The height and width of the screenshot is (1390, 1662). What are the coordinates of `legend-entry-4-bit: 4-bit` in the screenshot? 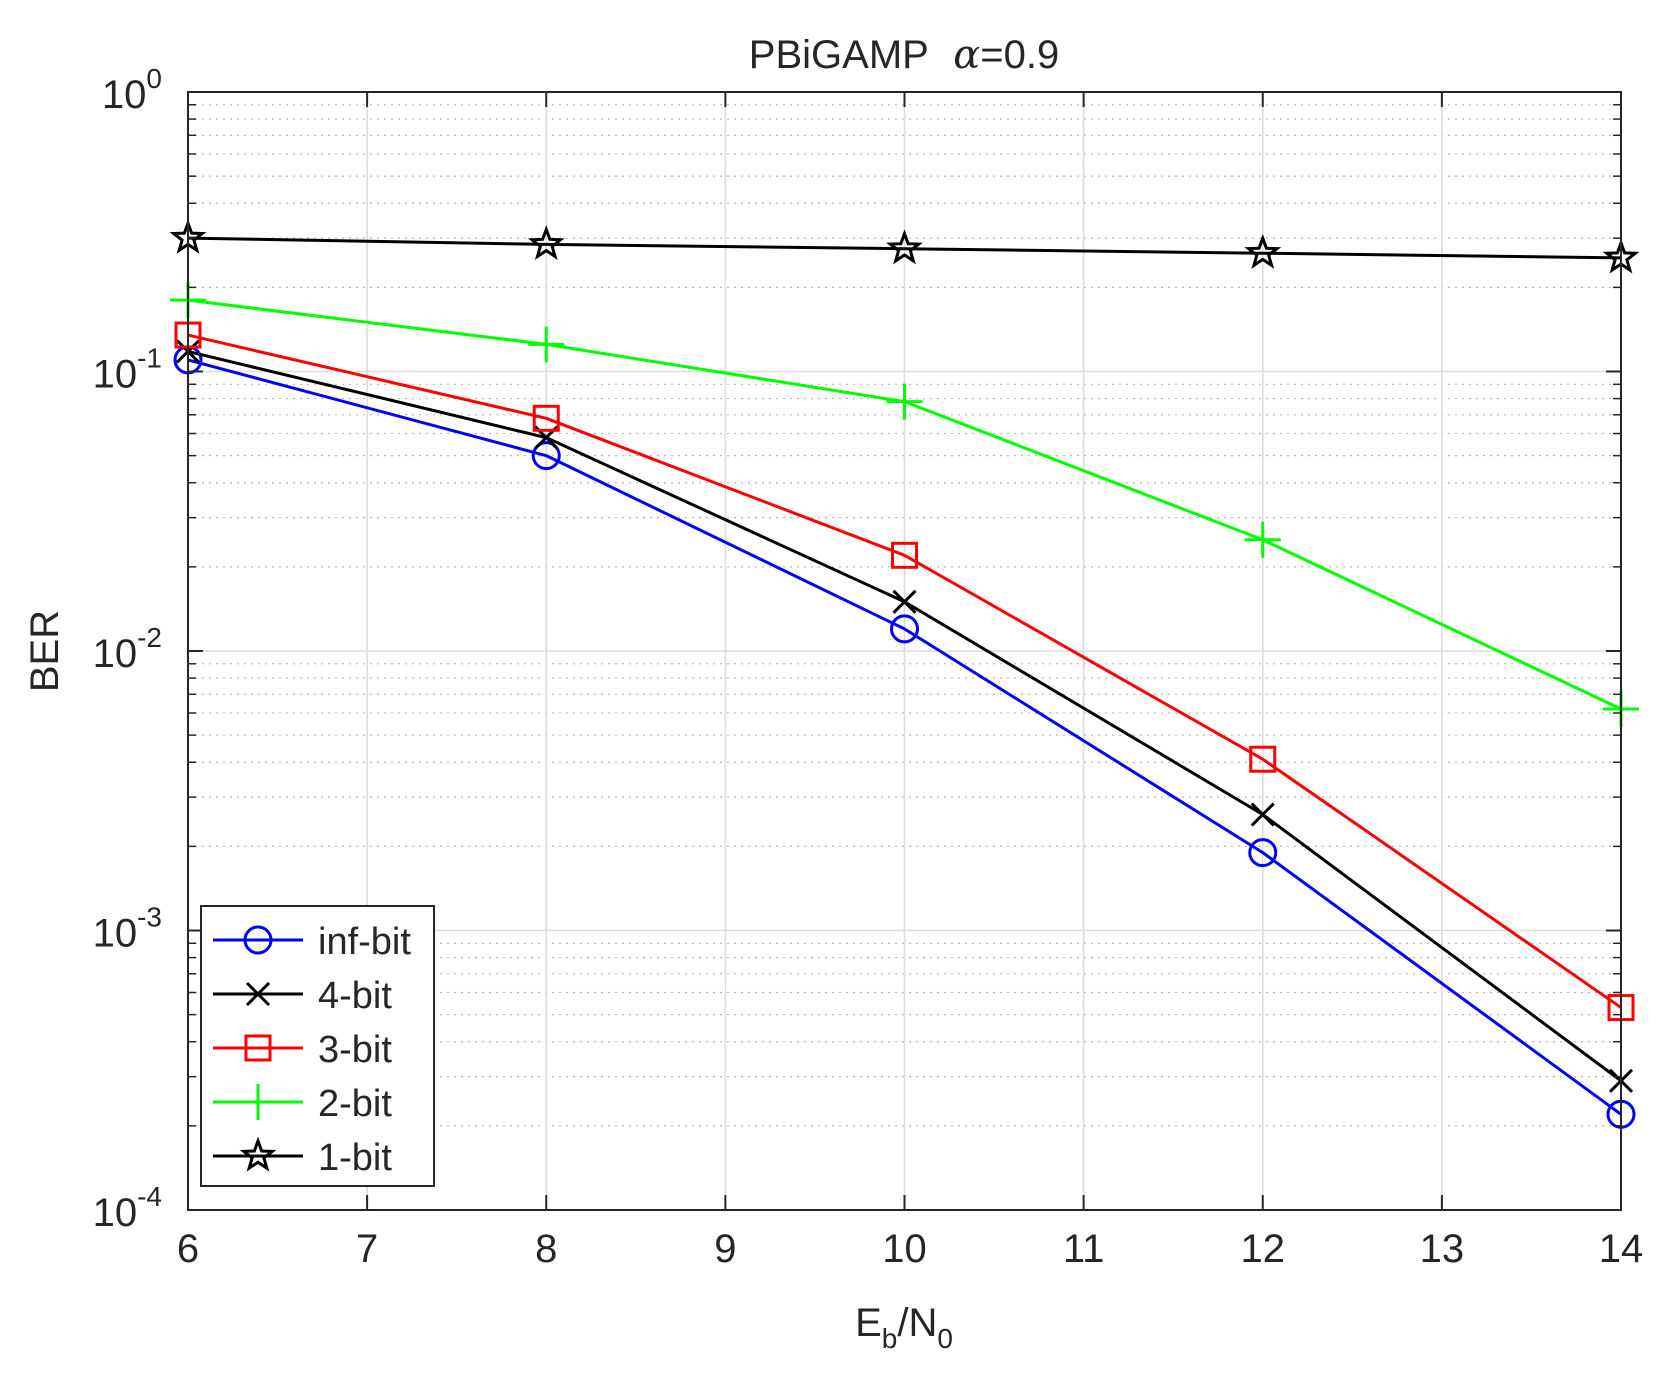 It's located at (302, 996).